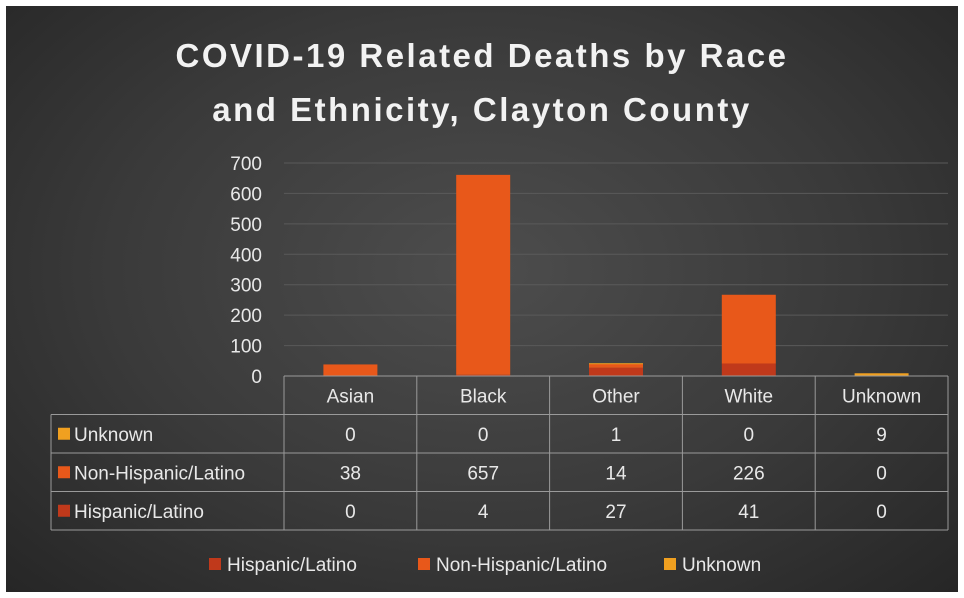  I want to click on y-tick-label: 0, so click(256, 377).